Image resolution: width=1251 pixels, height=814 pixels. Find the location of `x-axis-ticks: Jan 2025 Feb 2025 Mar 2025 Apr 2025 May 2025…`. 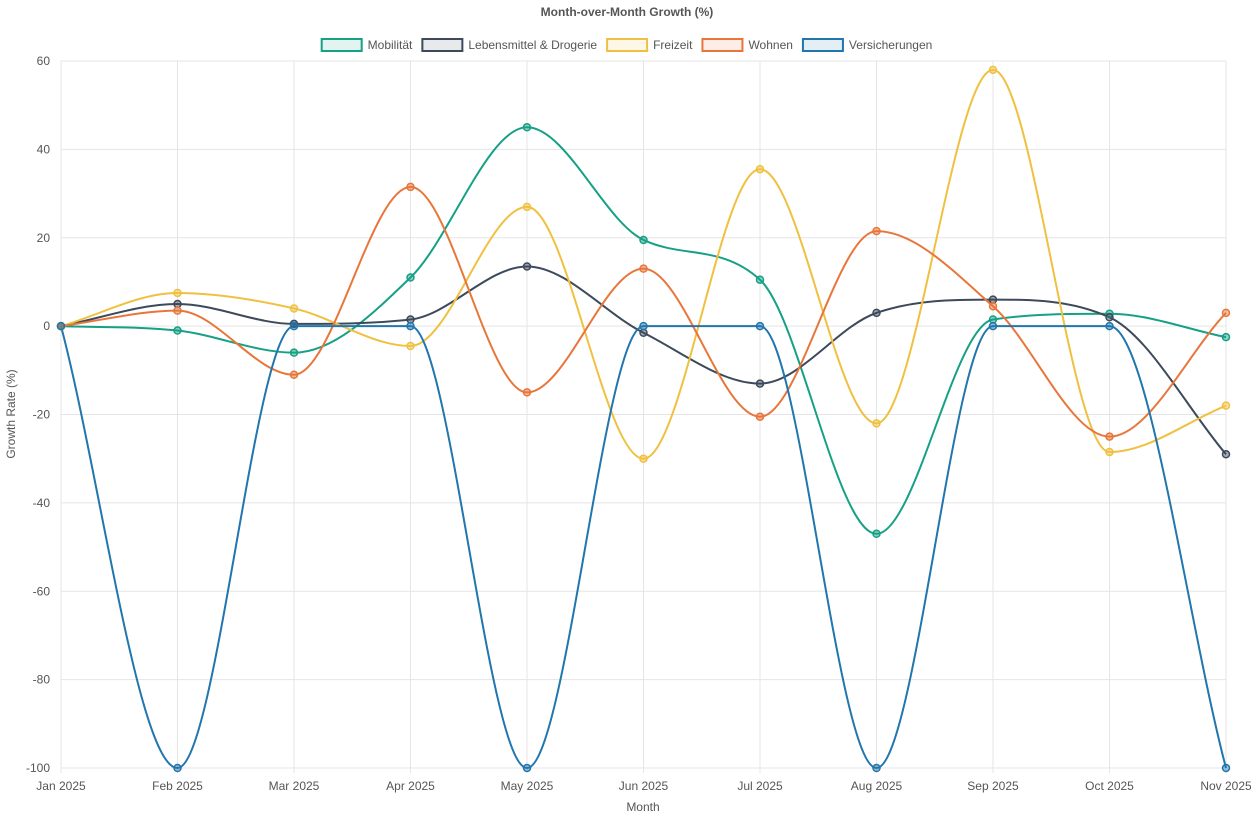

x-axis-ticks: Jan 2025 Feb 2025 Mar 2025 Apr 2025 May 2025… is located at coordinates (643, 786).